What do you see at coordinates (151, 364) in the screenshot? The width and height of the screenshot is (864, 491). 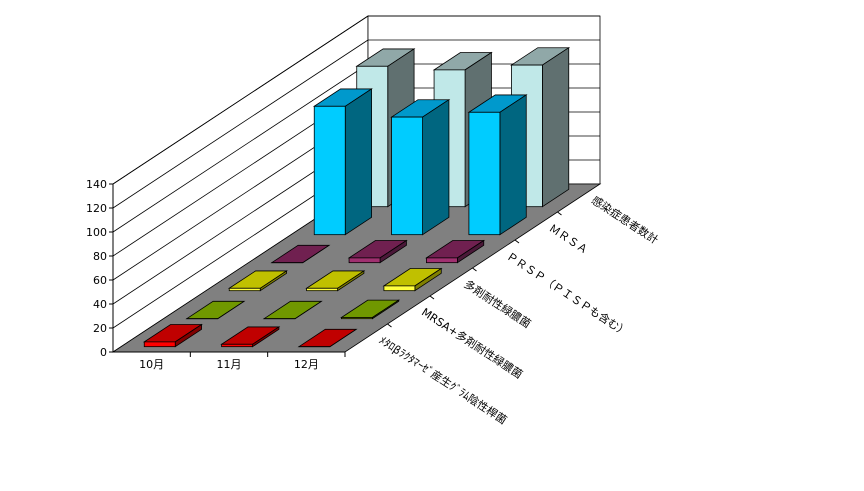 I see `x-tick-label: 10月` at bounding box center [151, 364].